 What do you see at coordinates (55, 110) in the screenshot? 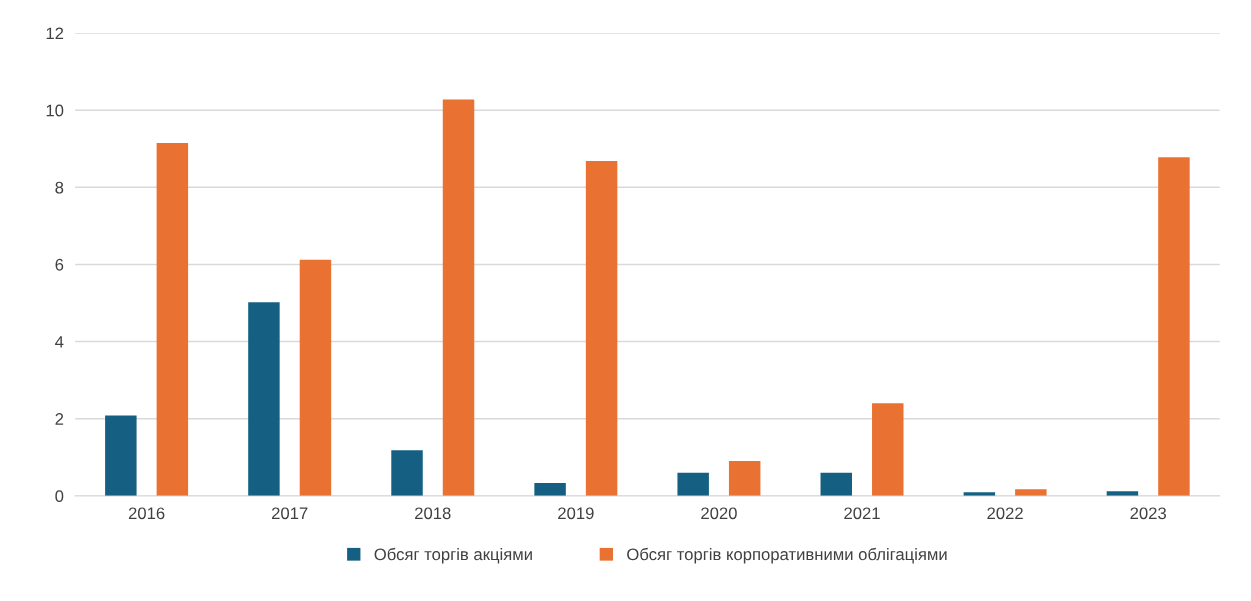
I see `y-tick-label: 10` at bounding box center [55, 110].